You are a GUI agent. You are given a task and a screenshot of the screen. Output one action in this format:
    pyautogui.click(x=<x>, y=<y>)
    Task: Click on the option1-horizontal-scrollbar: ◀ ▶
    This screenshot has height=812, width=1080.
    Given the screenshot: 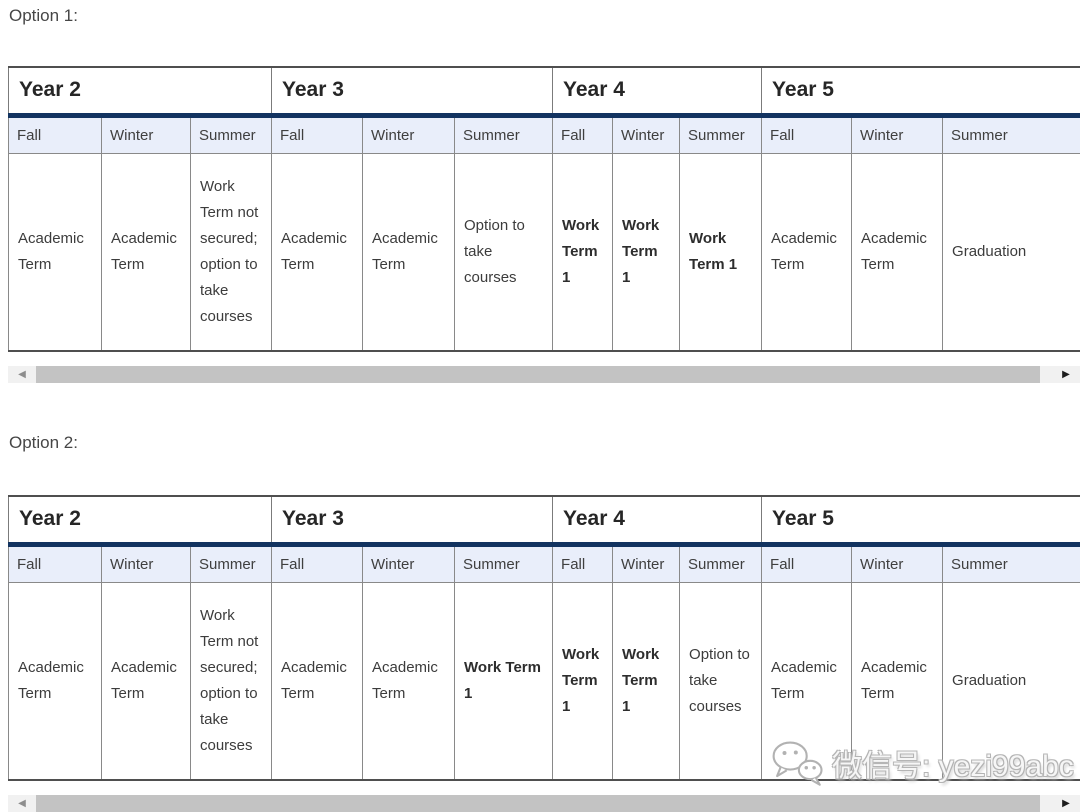 What is the action you would take?
    pyautogui.click(x=544, y=374)
    